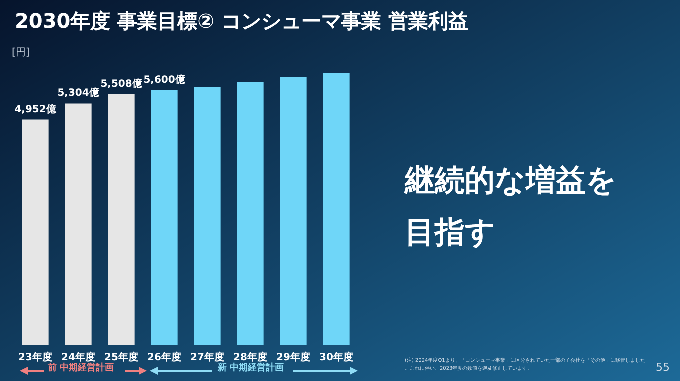  I want to click on x-tick-label: 29年度, so click(293, 358).